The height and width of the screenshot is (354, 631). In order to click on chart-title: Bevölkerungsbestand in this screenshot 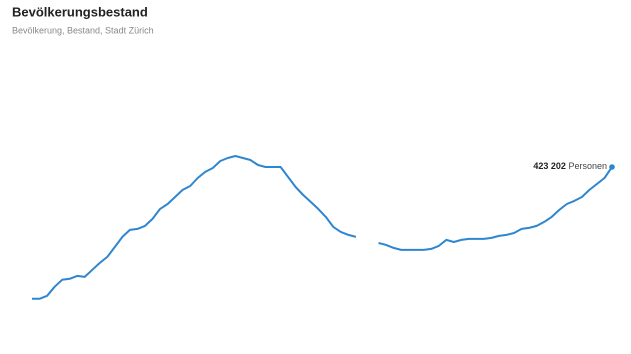, I will do `click(80, 11)`.